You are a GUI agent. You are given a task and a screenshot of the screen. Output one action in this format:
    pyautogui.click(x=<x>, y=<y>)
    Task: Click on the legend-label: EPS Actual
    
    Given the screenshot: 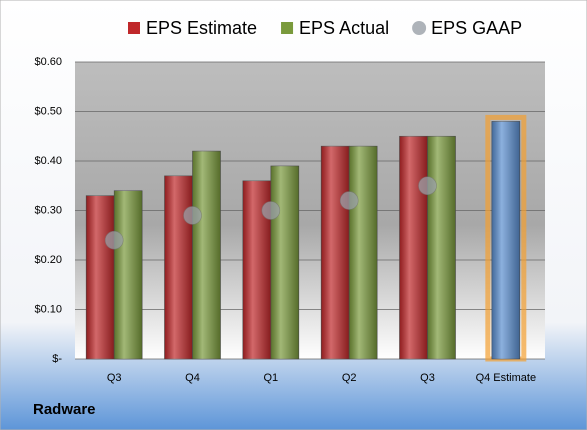 What is the action you would take?
    pyautogui.click(x=344, y=28)
    